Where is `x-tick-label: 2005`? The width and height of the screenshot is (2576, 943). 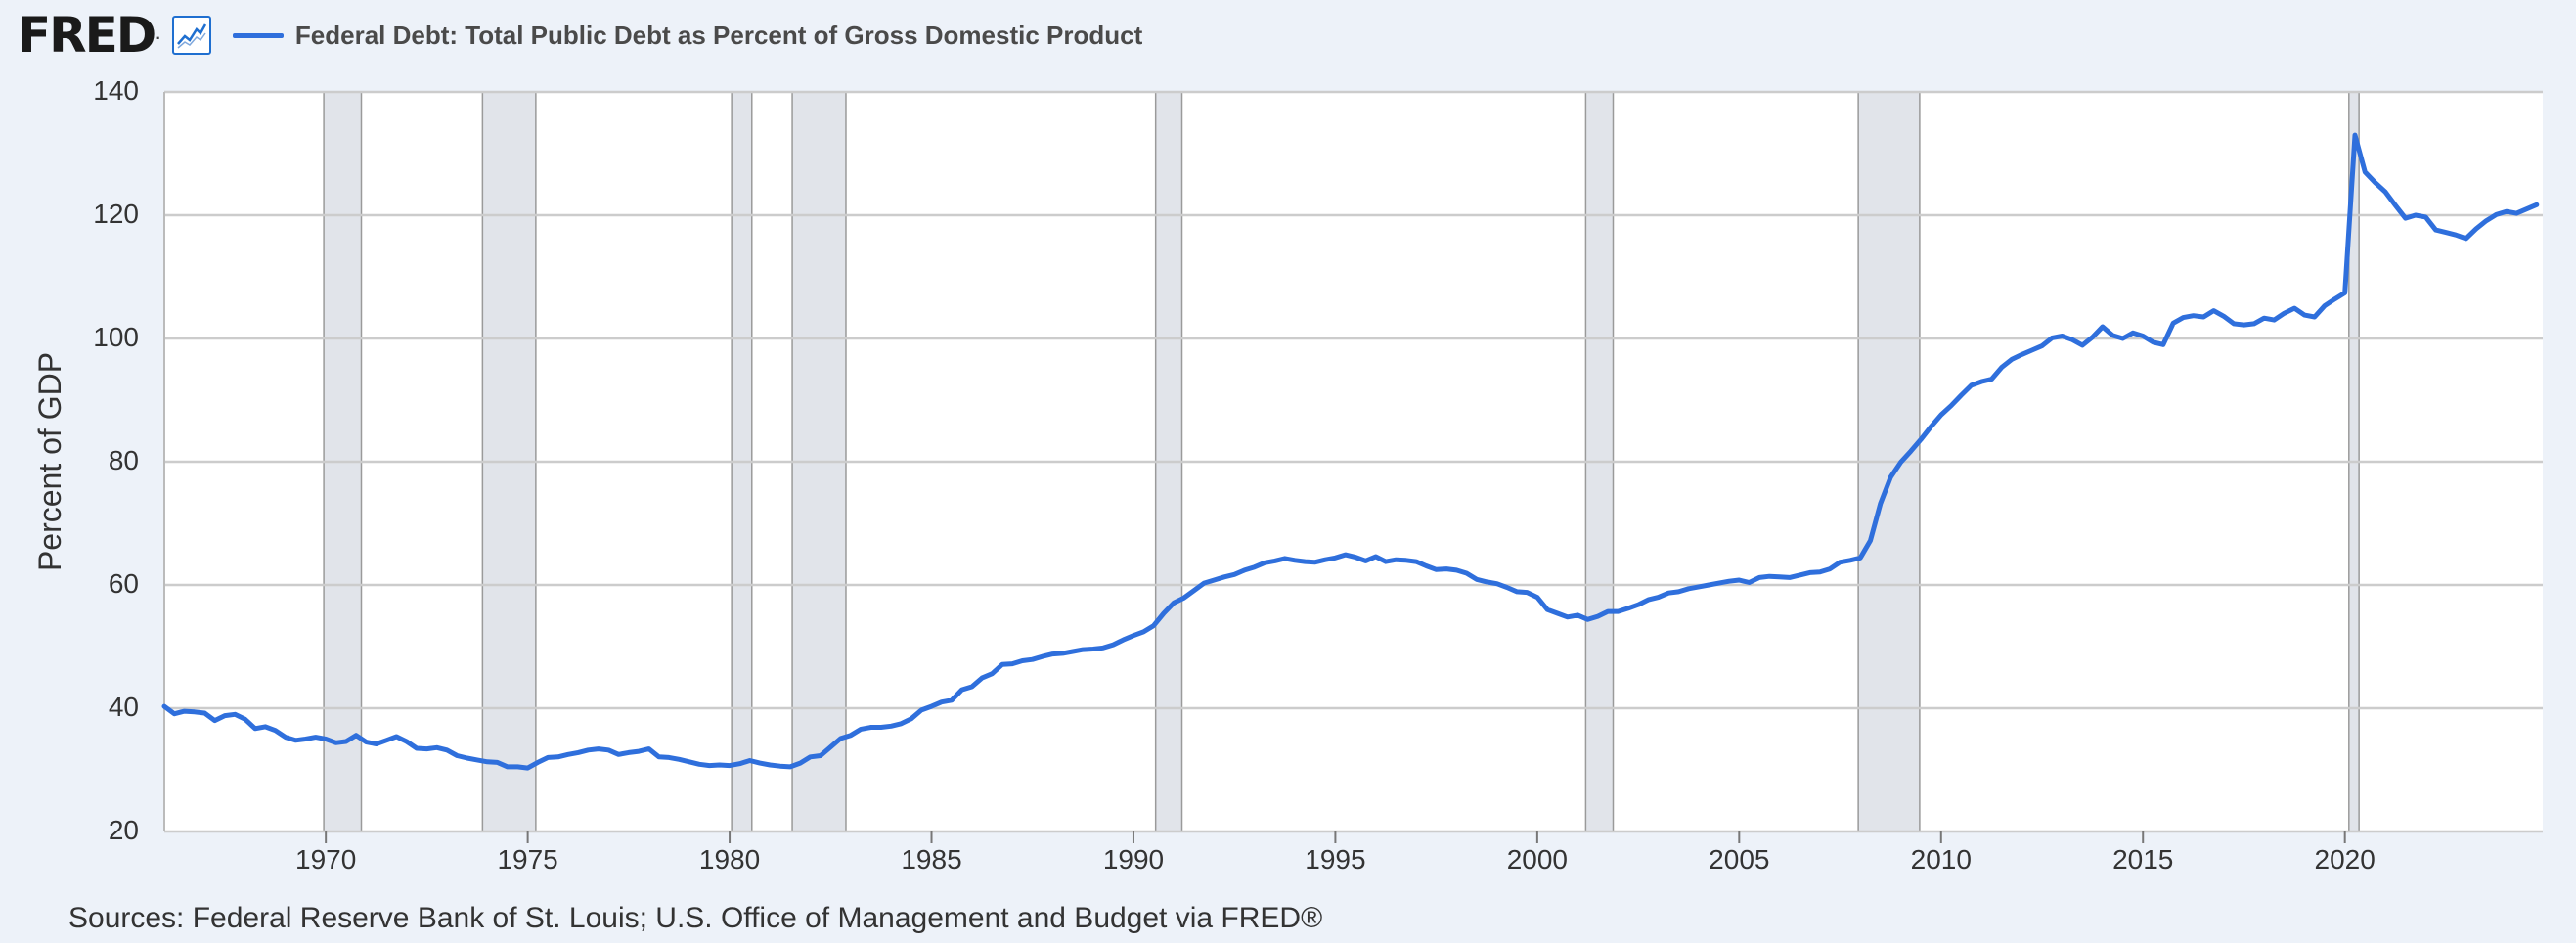 x-tick-label: 2005 is located at coordinates (1739, 859).